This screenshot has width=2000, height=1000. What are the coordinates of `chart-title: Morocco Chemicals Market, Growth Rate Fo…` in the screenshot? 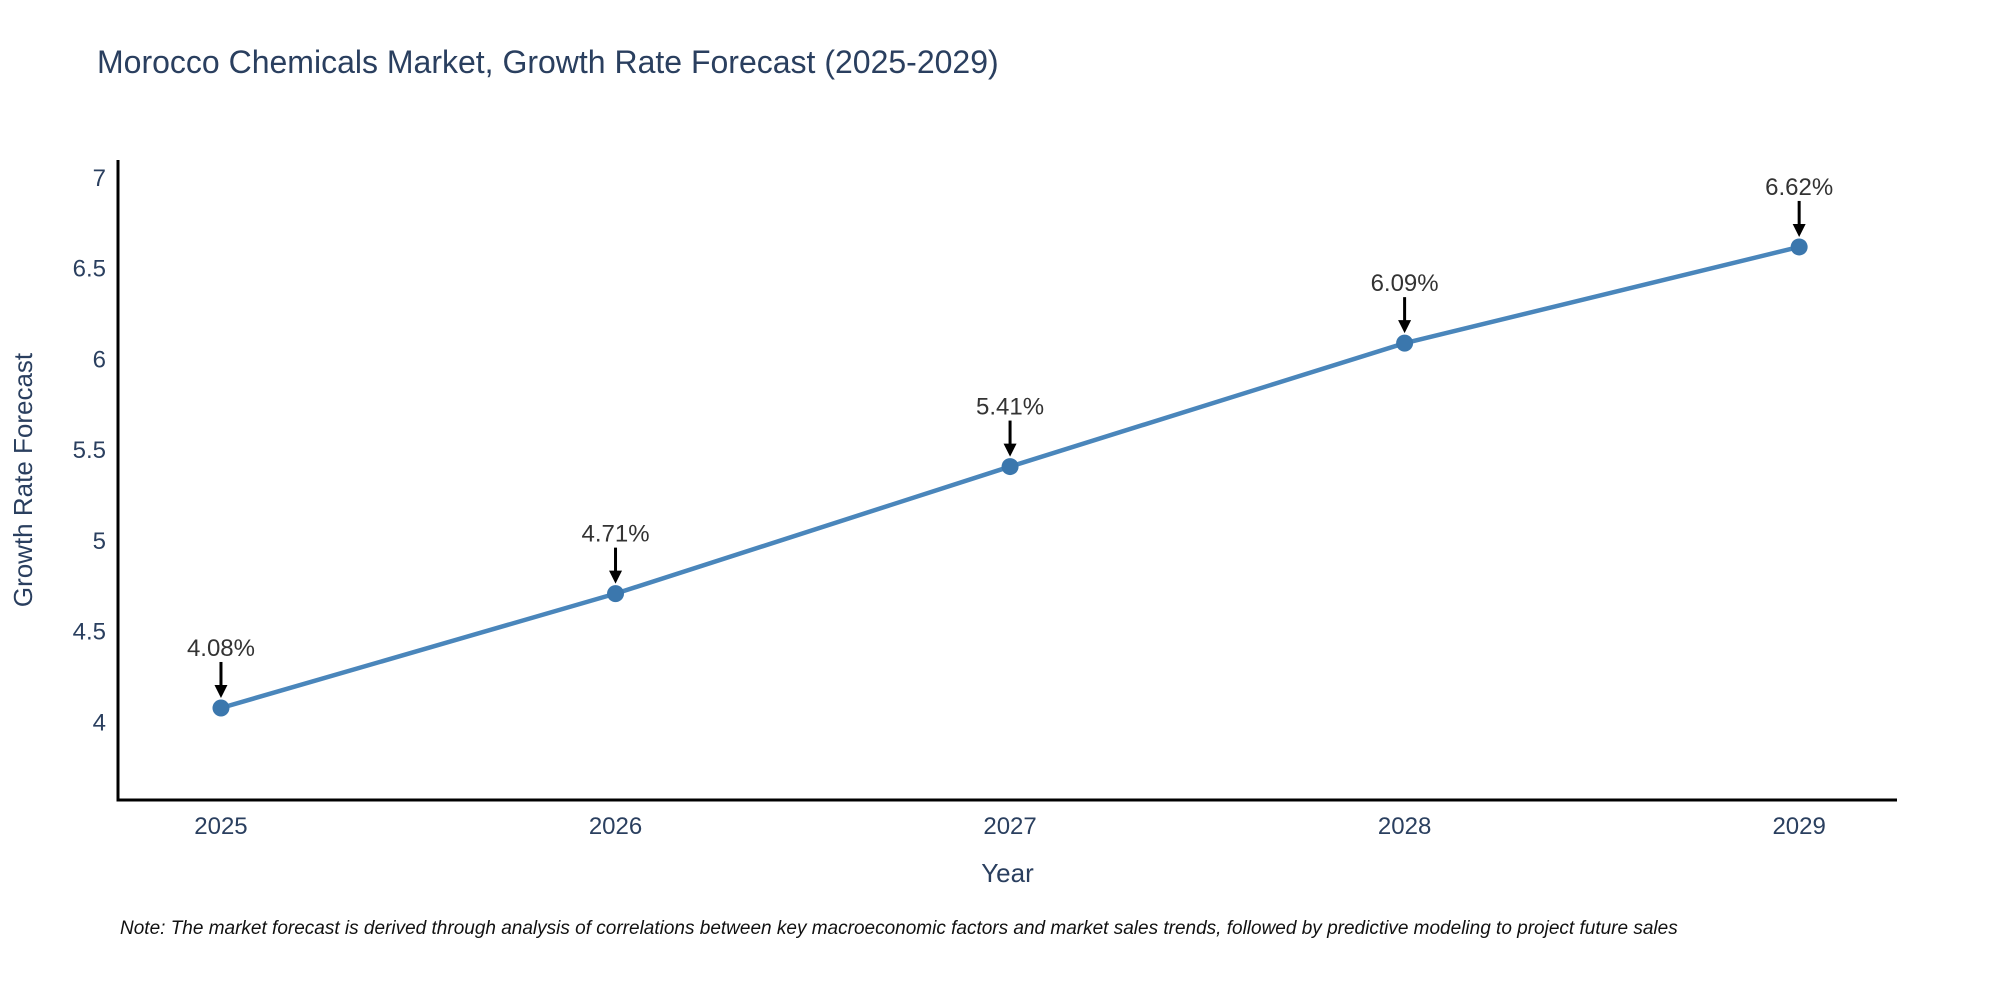 It's located at (548, 62).